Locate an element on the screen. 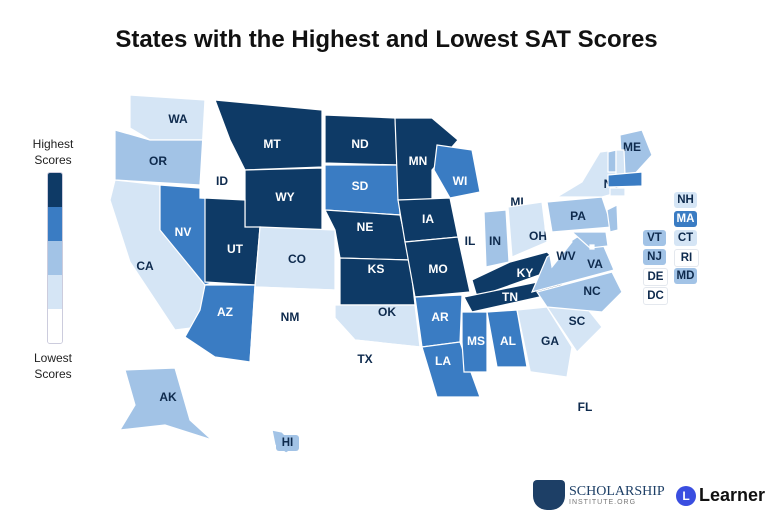 This screenshot has width=773, height=522. state-il is located at coordinates (473, 241).